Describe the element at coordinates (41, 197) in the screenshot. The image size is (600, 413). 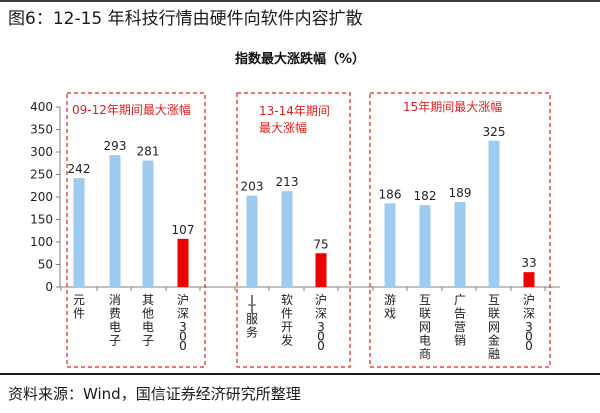
I see `y-tick-label: 200` at that location.